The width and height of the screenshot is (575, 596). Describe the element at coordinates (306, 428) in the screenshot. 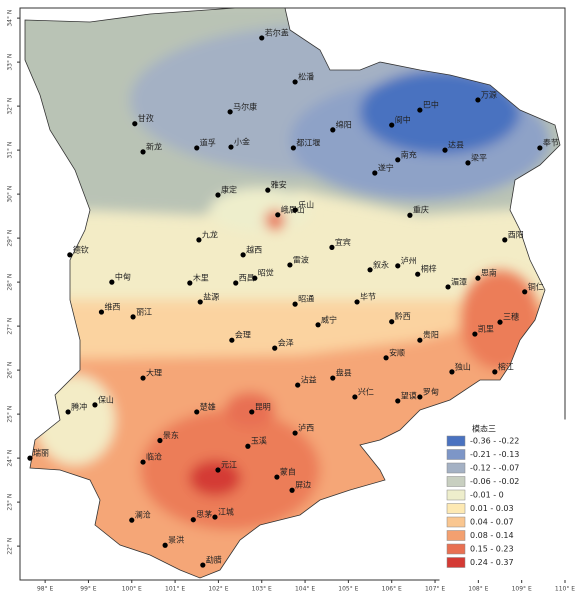

I see `station-label: 泸西` at that location.